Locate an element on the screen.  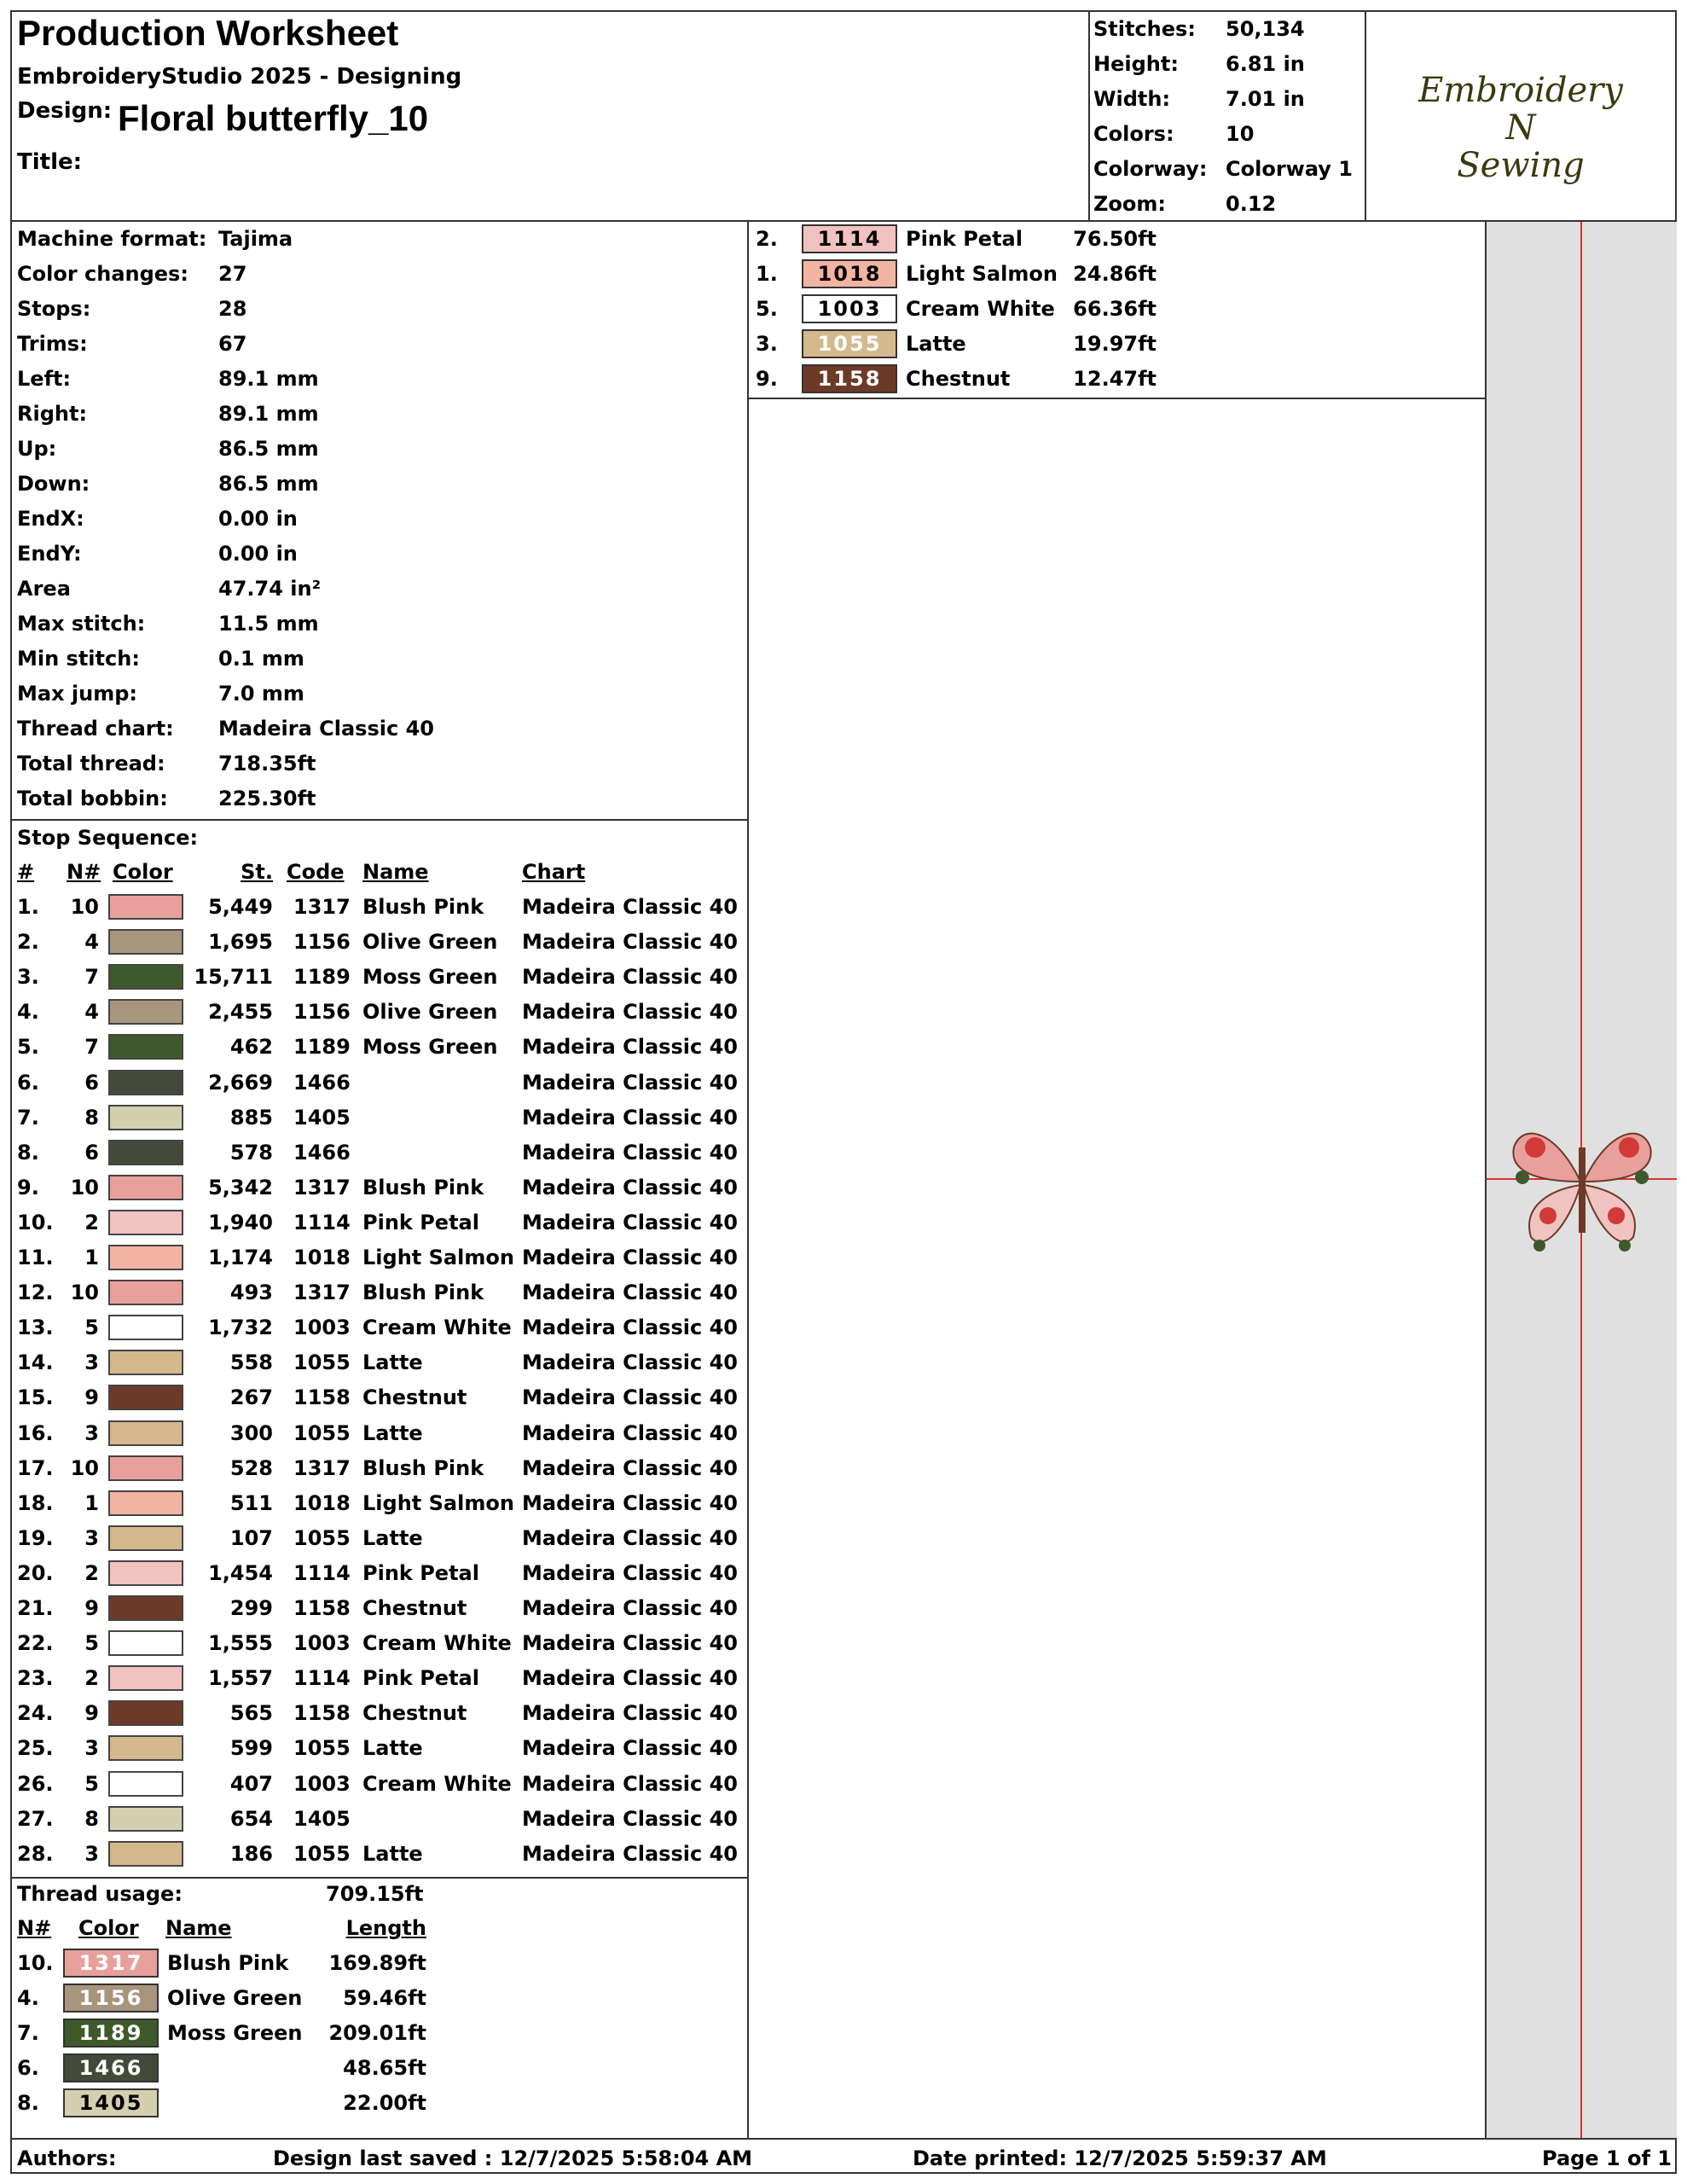
thread-usage-total: 709.15ft is located at coordinates (375, 1894).